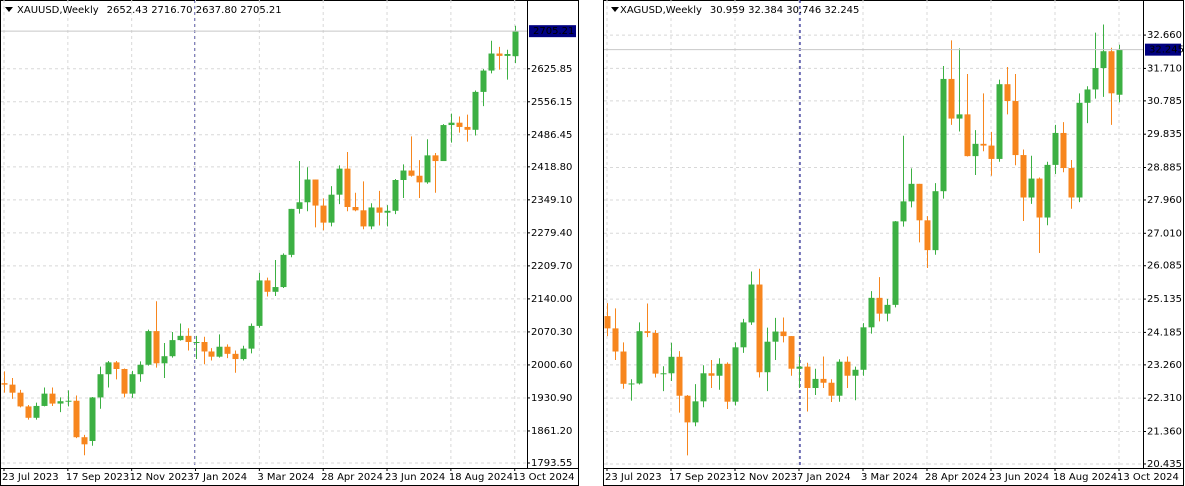 This screenshot has height=486, width=1185. I want to click on y-tick-label: 23.260, so click(1164, 365).